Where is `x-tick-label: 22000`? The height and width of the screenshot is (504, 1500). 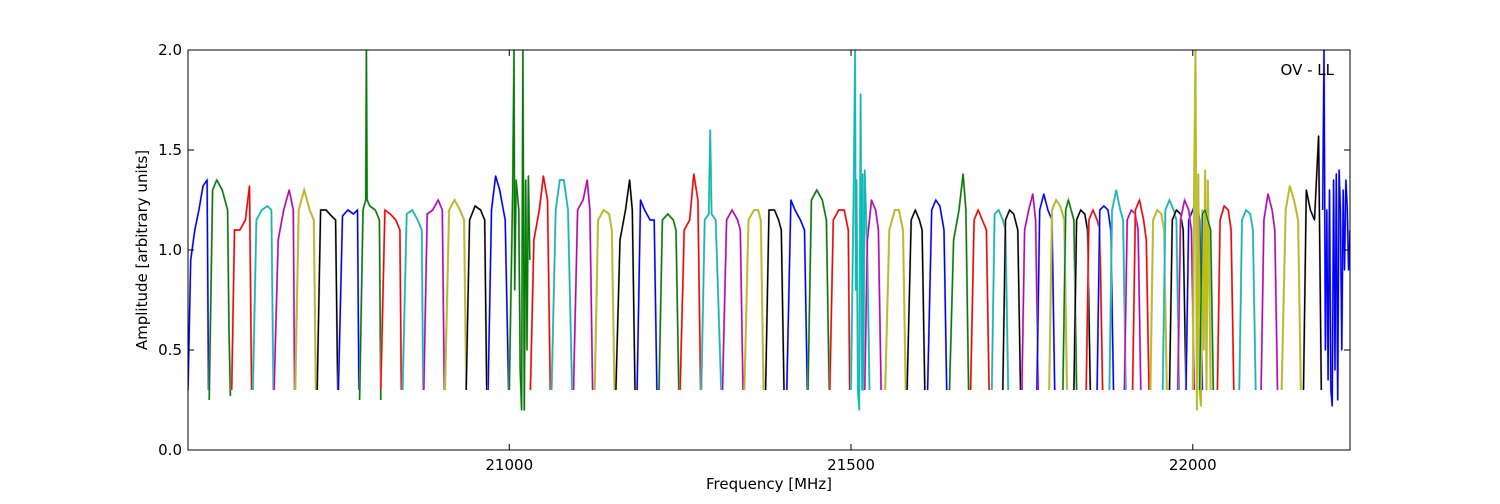 x-tick-label: 22000 is located at coordinates (1193, 465).